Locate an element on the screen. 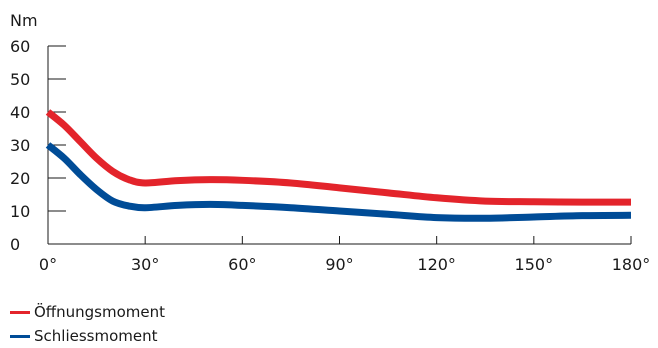 The image size is (658, 348). legend-item-oeffnungsmoment: Öffnungsmoment is located at coordinates (87, 312).